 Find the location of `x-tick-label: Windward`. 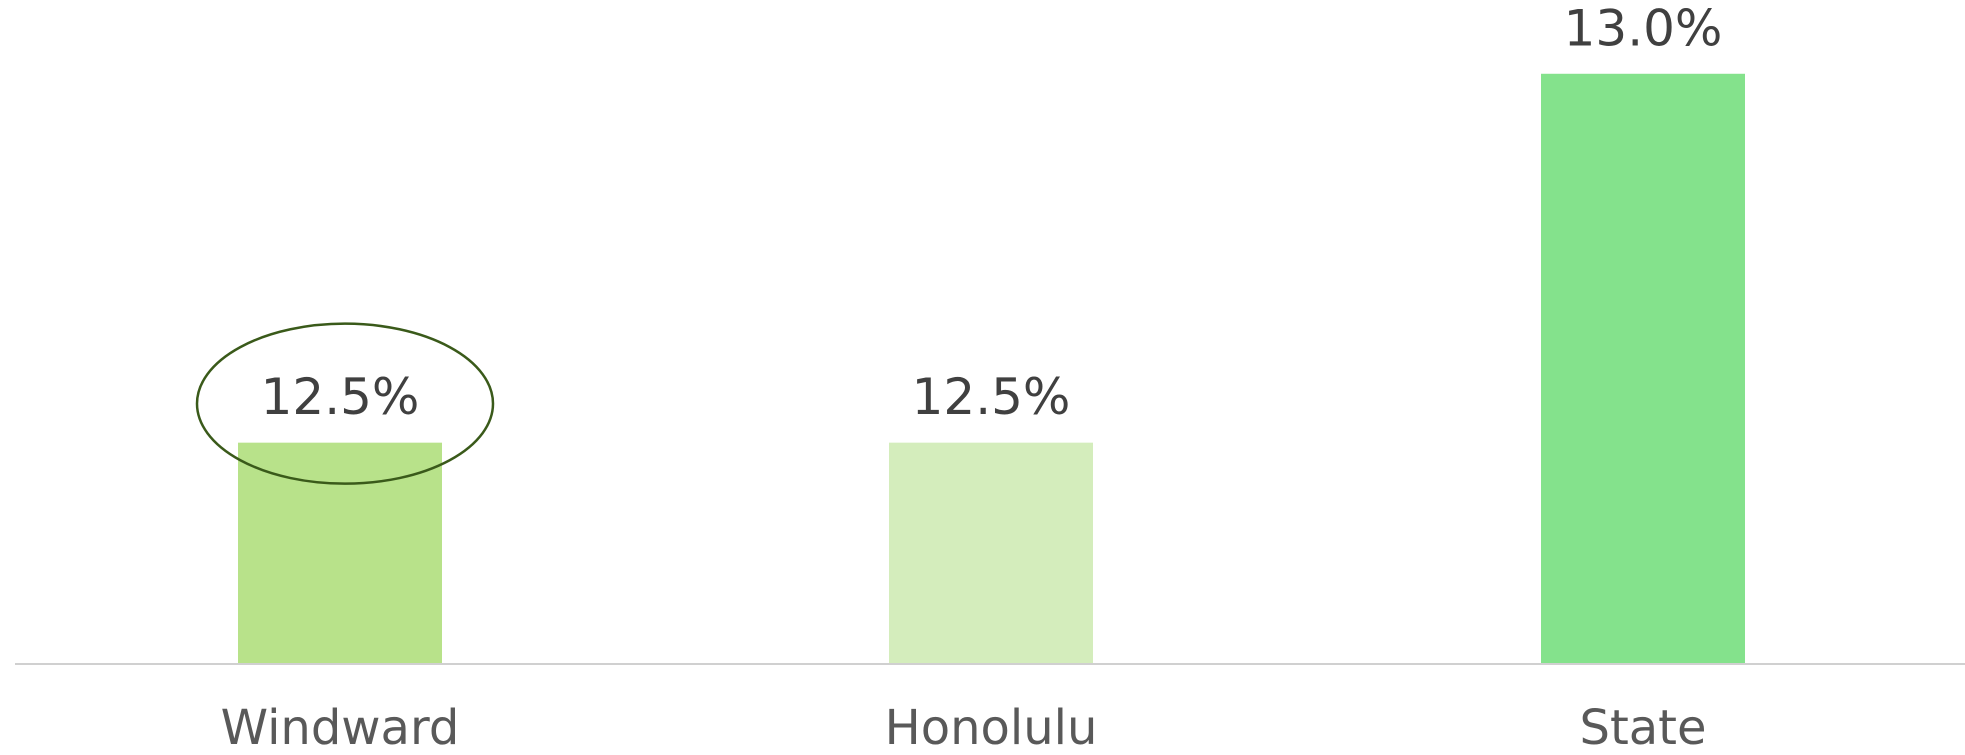

x-tick-label: Windward is located at coordinates (340, 727).